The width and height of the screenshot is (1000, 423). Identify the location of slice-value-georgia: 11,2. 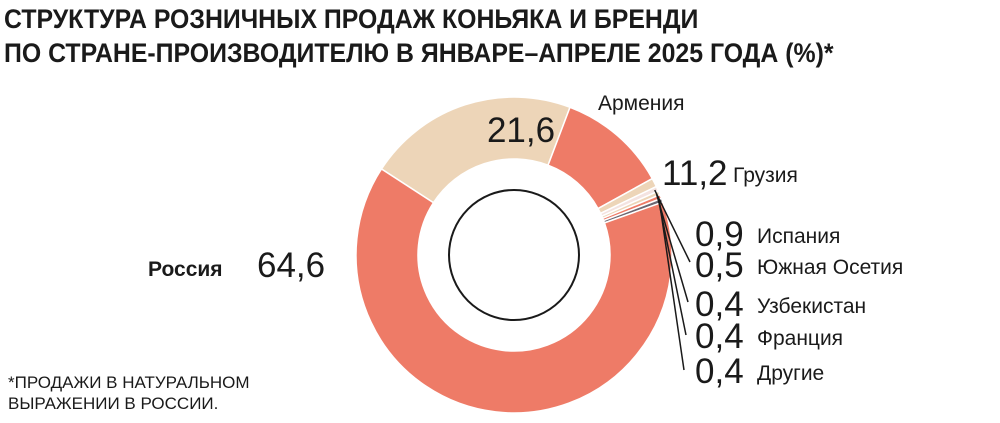
(695, 173).